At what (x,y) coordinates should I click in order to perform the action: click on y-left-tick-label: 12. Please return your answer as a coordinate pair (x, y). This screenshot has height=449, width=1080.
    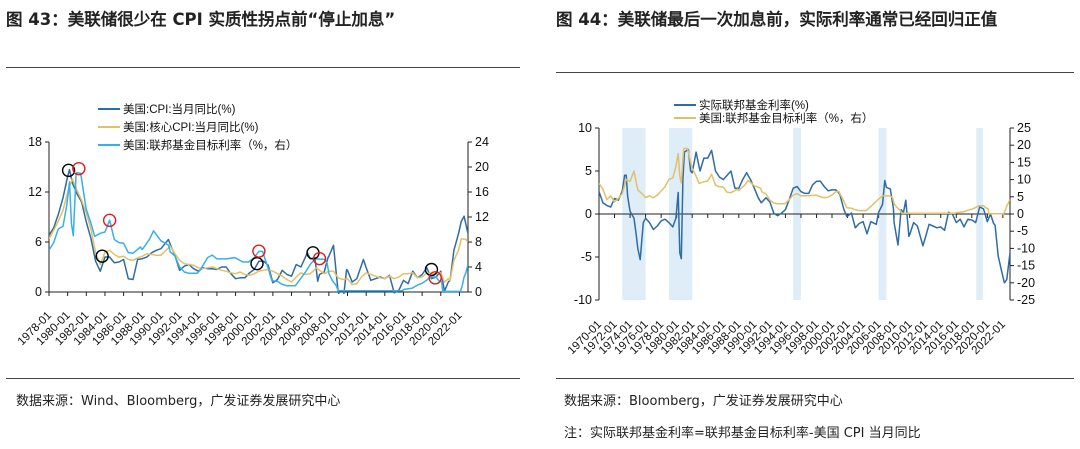
    Looking at the image, I should click on (35, 192).